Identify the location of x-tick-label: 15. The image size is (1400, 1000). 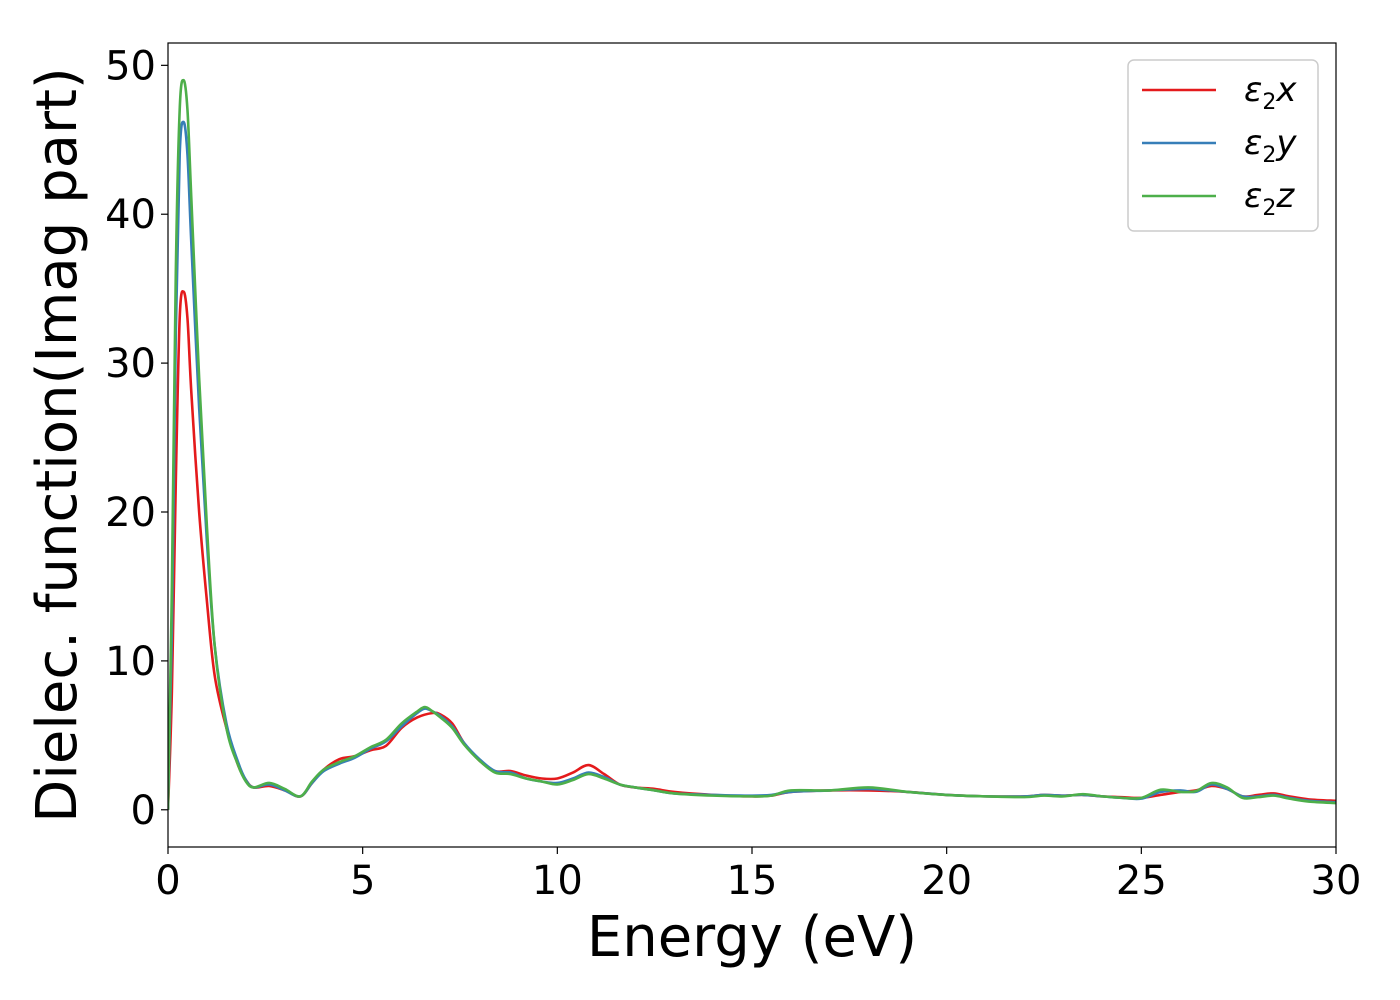
(752, 881).